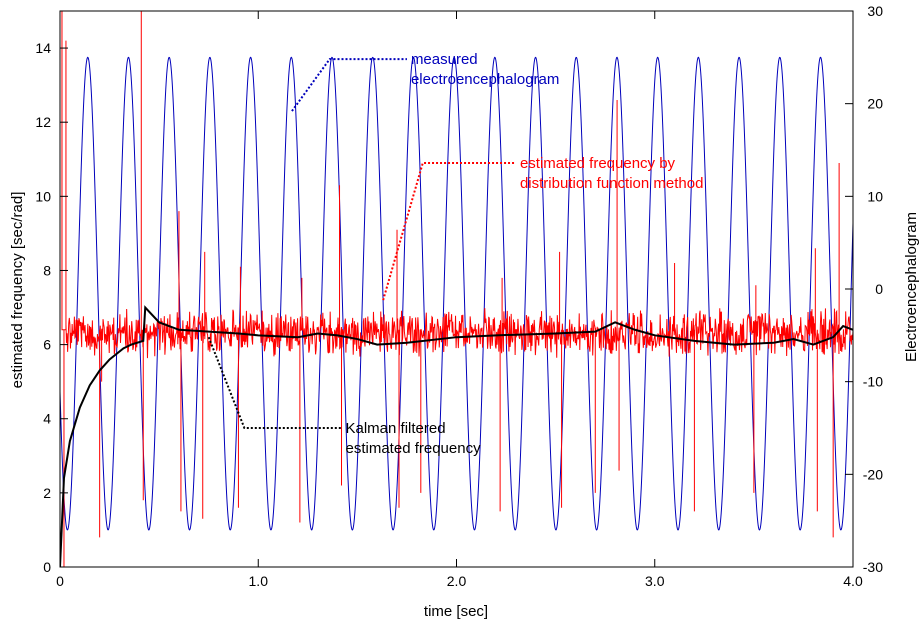 This screenshot has height=625, width=924. I want to click on y2-tick-label: -30, so click(873, 567).